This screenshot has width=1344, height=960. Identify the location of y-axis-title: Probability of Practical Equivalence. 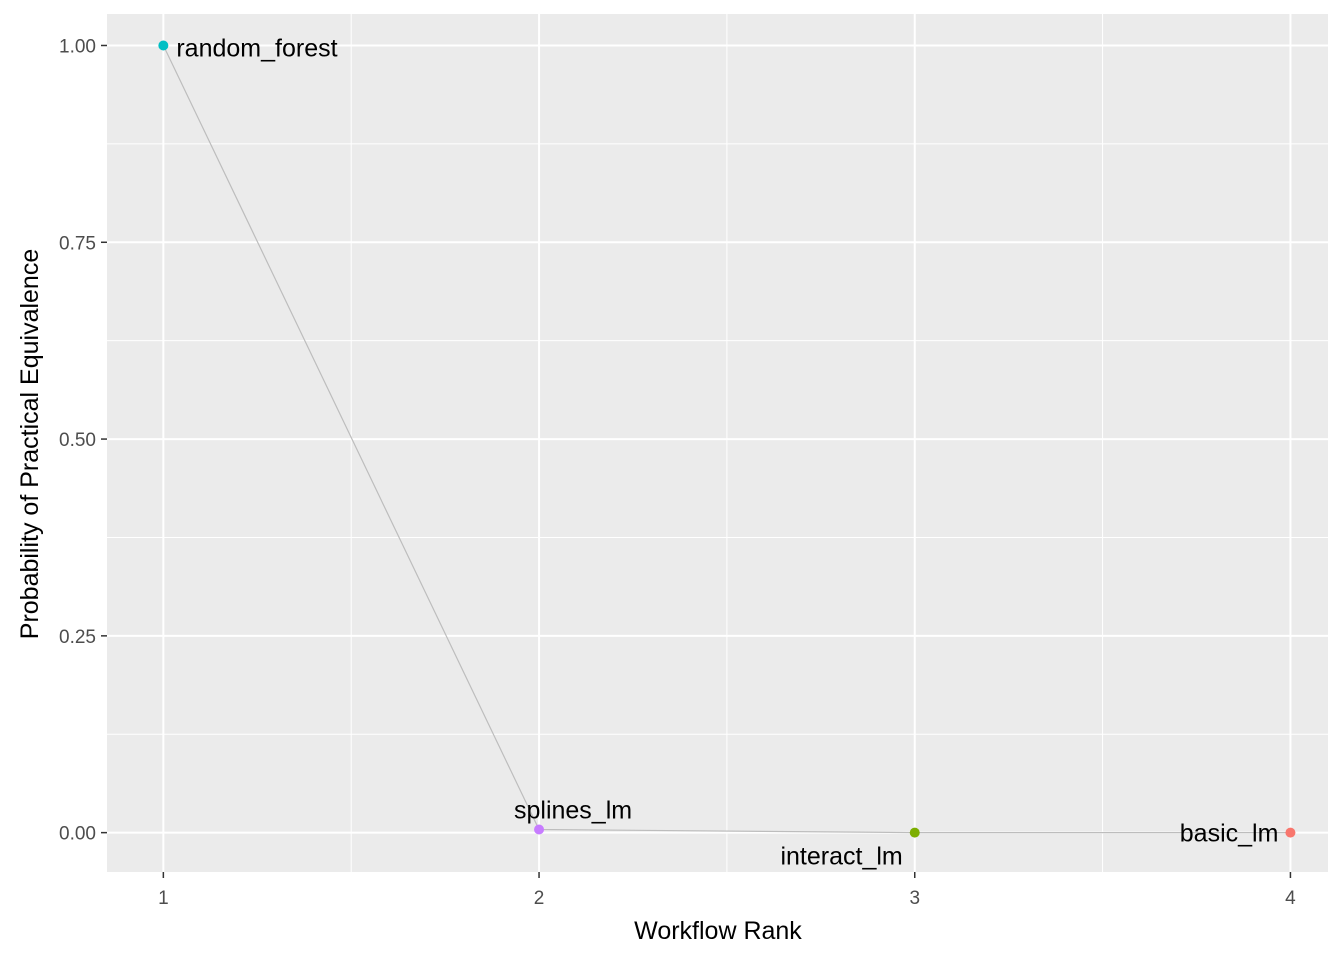
(30, 444).